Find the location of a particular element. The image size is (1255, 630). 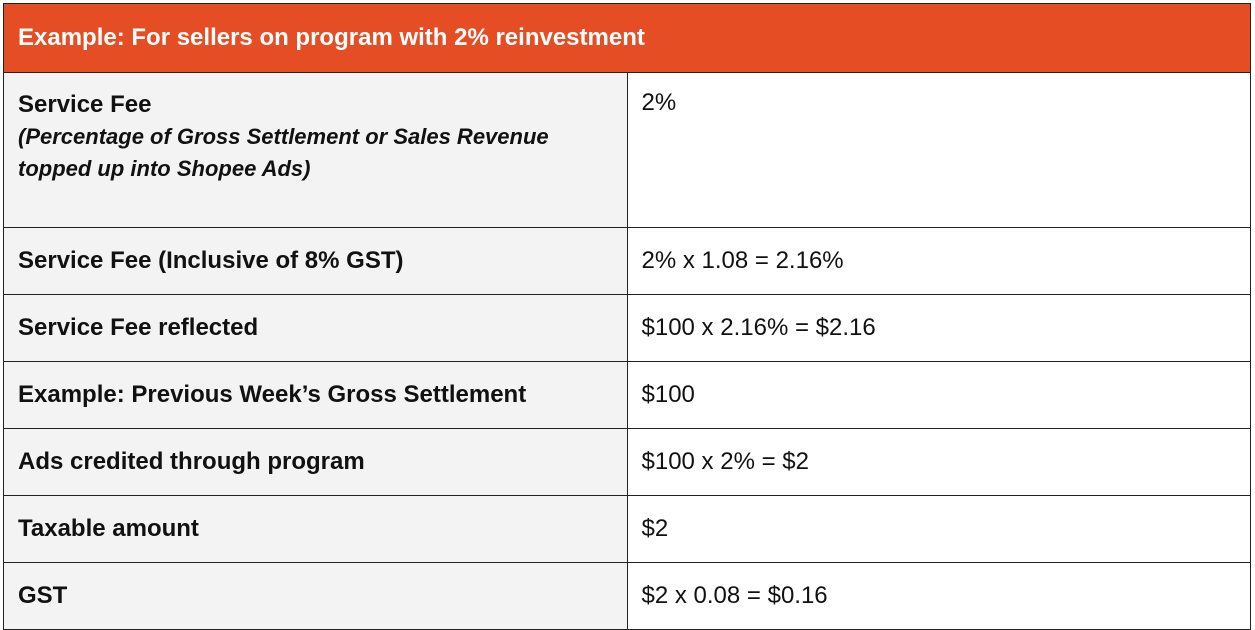

table-row: Taxable amount $2 is located at coordinates (627, 529).